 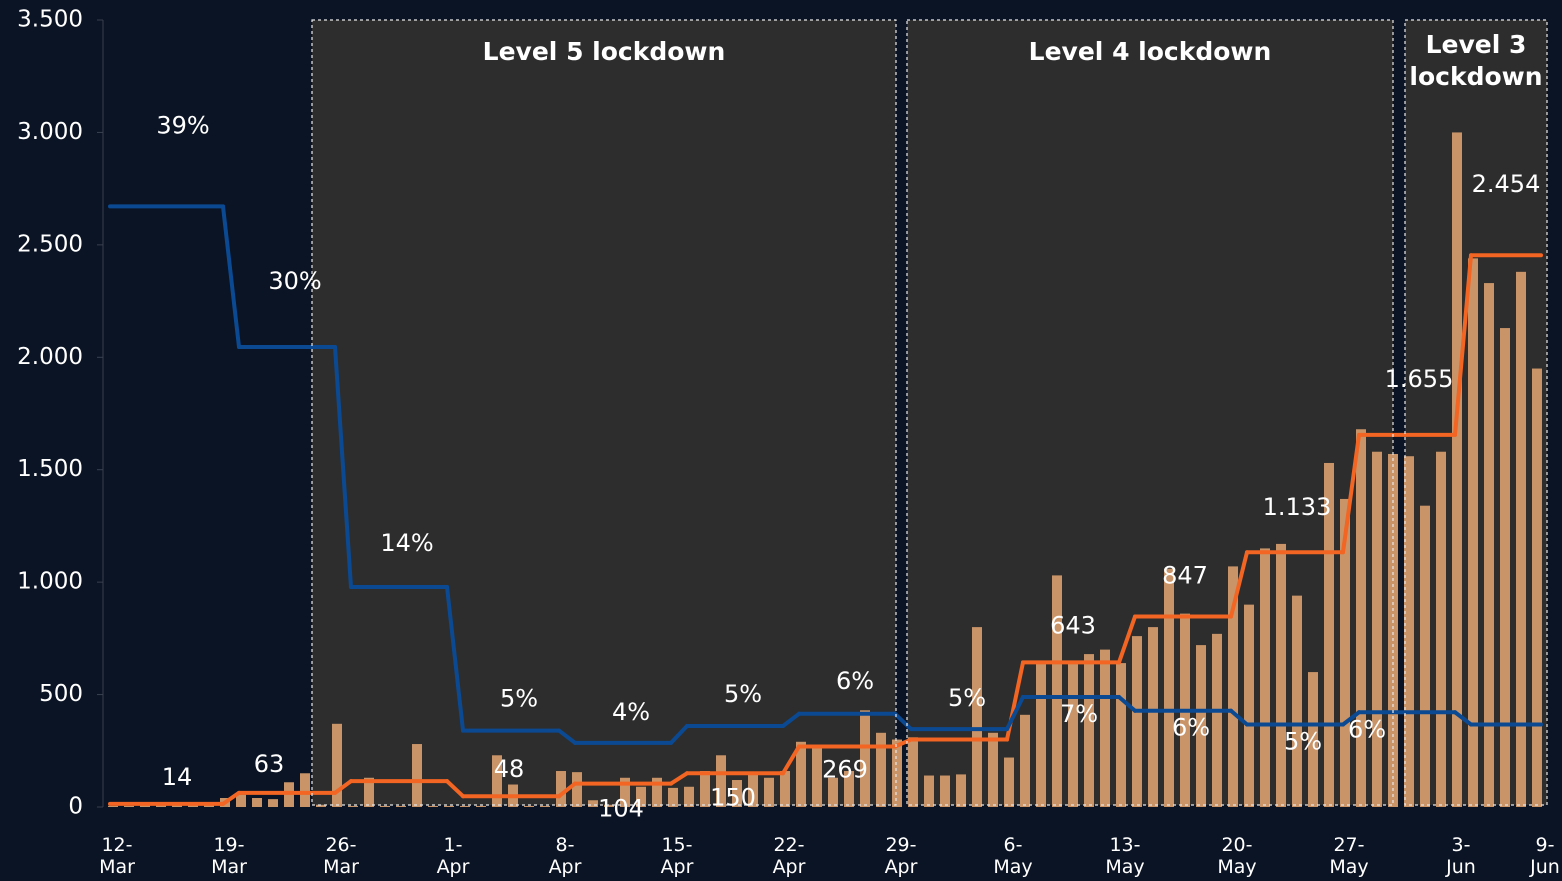 I want to click on x-tick-line: 20-, so click(x=1236, y=845).